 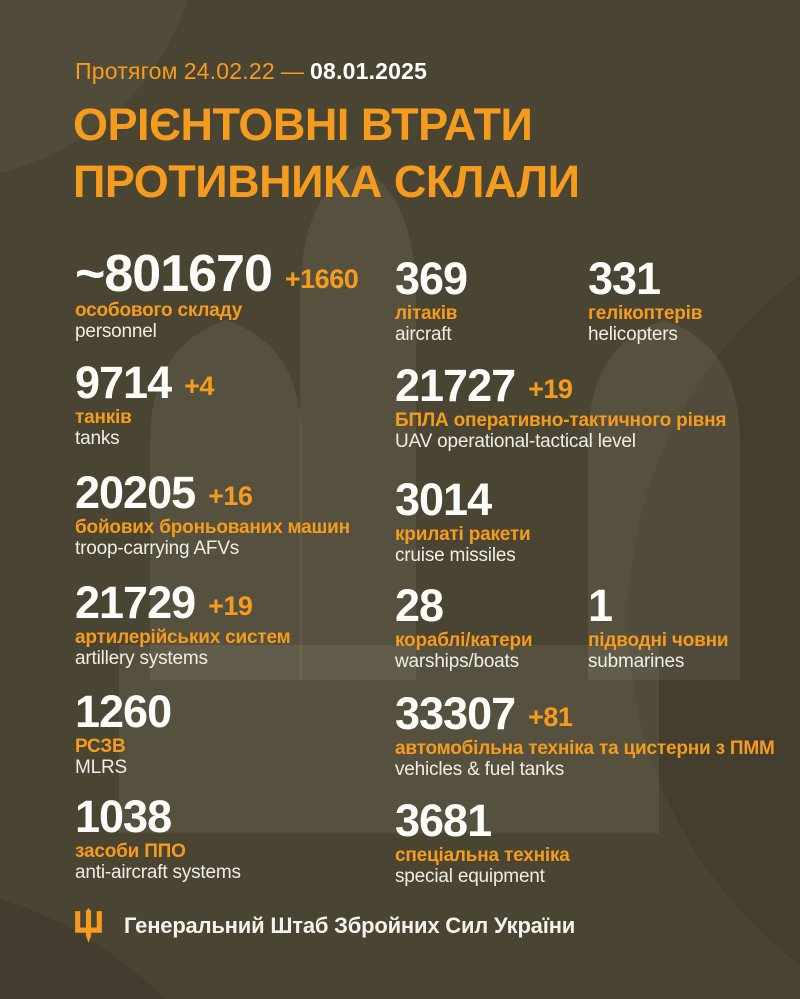 What do you see at coordinates (464, 640) in the screenshot?
I see `stat-label-uk: кораблі/катери` at bounding box center [464, 640].